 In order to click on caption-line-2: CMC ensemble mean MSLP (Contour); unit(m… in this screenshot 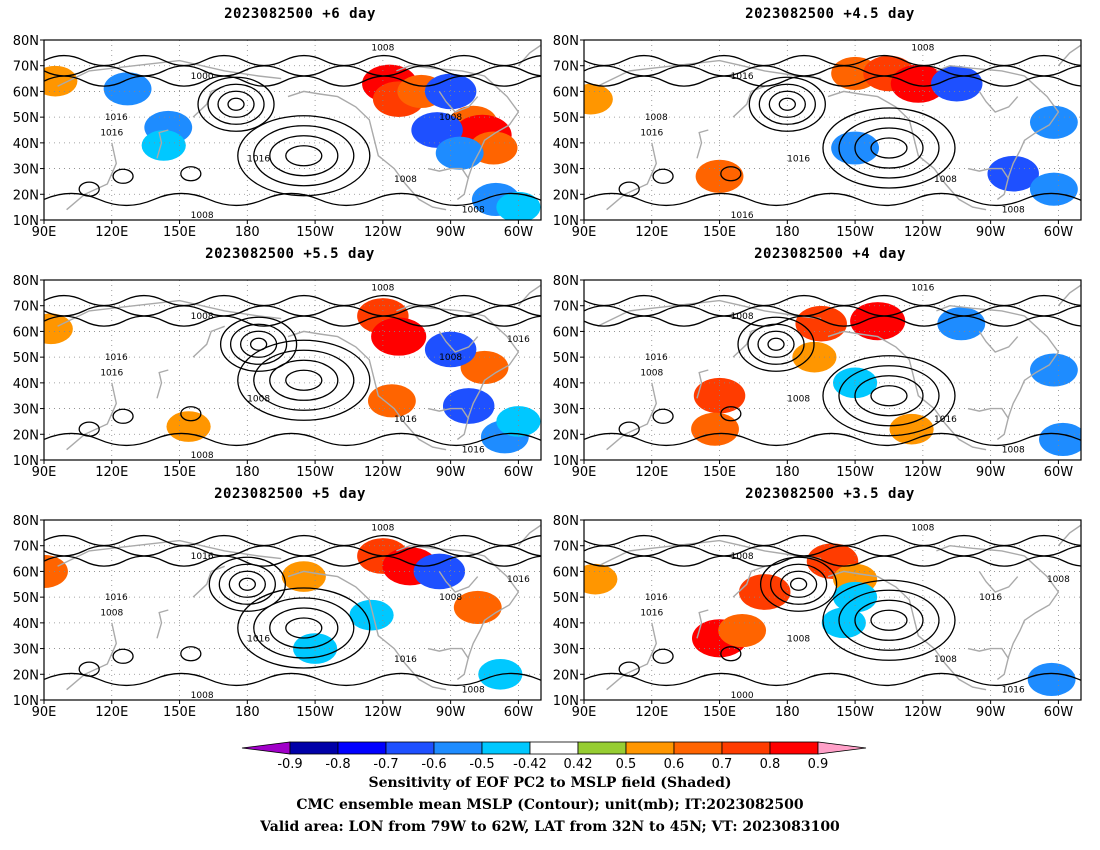, I will do `click(550, 805)`.